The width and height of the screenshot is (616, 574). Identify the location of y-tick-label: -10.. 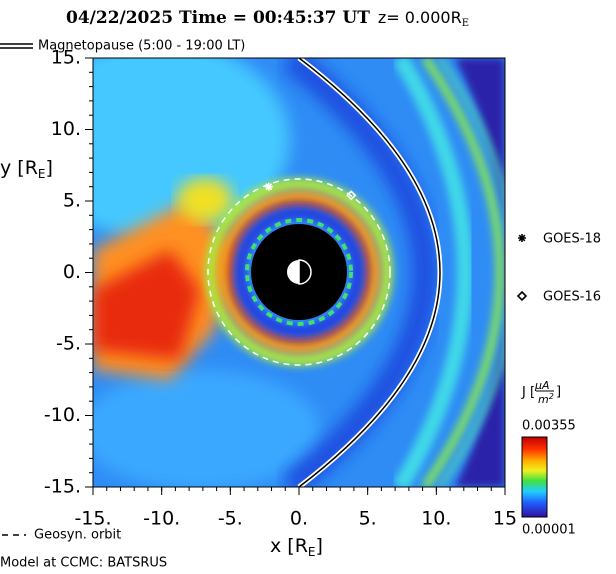
(62, 415).